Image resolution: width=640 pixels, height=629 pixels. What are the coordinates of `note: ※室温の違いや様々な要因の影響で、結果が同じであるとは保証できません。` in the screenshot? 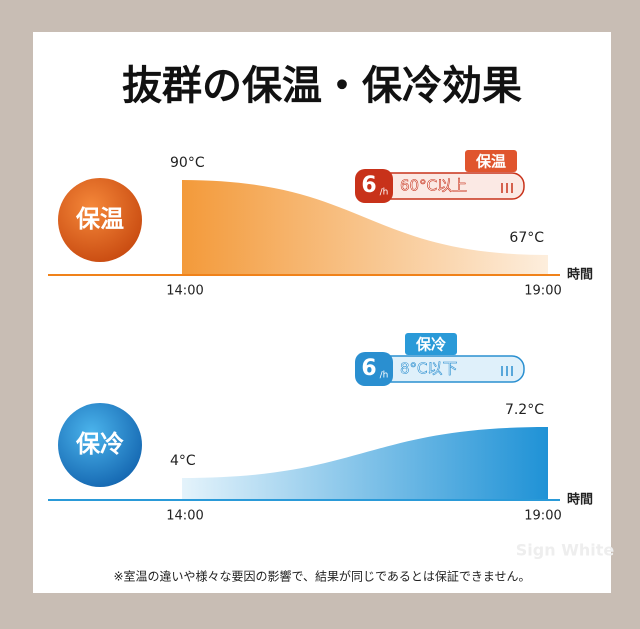 It's located at (321, 576).